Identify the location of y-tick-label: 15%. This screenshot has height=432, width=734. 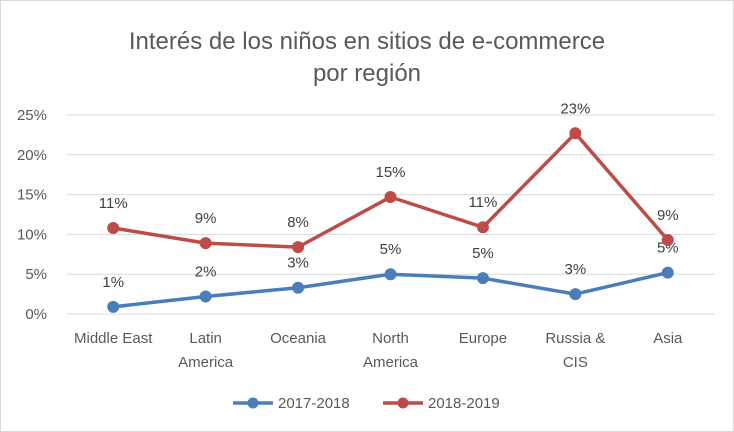
(32, 195).